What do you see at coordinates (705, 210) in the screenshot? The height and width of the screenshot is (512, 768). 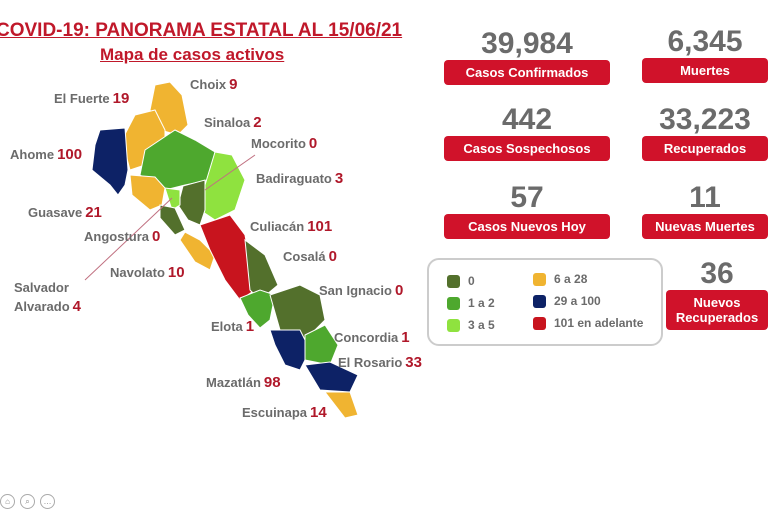 I see `stat-nuevas-muertes: 11 Nuevas Muertes` at bounding box center [705, 210].